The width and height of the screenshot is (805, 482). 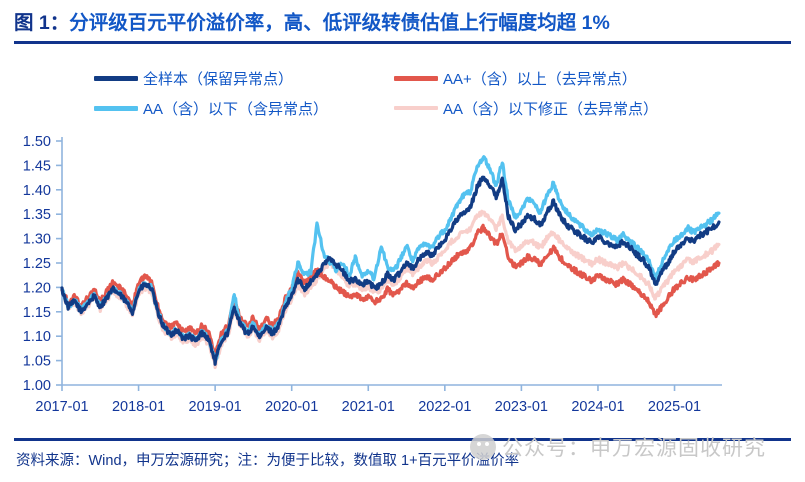 What do you see at coordinates (37, 386) in the screenshot?
I see `y-tick-label: 1.00` at bounding box center [37, 386].